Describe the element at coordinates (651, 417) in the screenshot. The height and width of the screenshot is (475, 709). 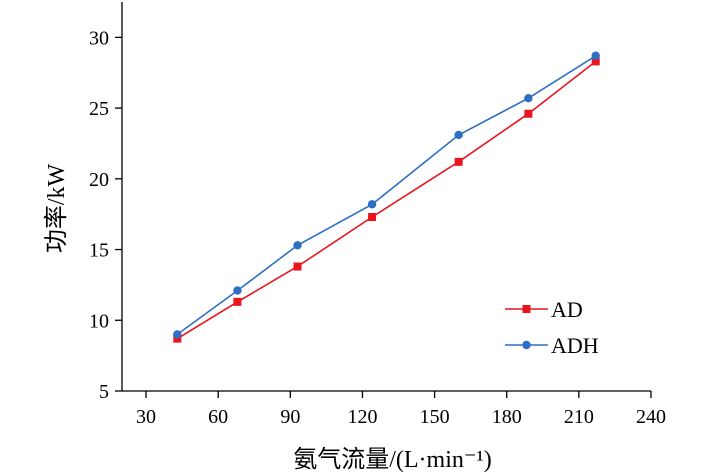
I see `x-tick-label: 240` at that location.